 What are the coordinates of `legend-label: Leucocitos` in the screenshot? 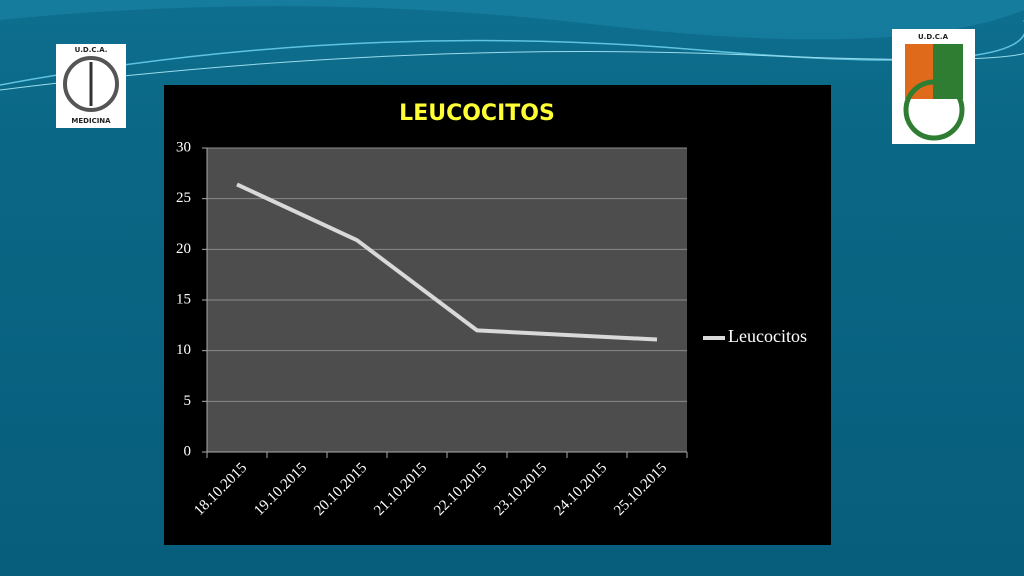 It's located at (767, 336).